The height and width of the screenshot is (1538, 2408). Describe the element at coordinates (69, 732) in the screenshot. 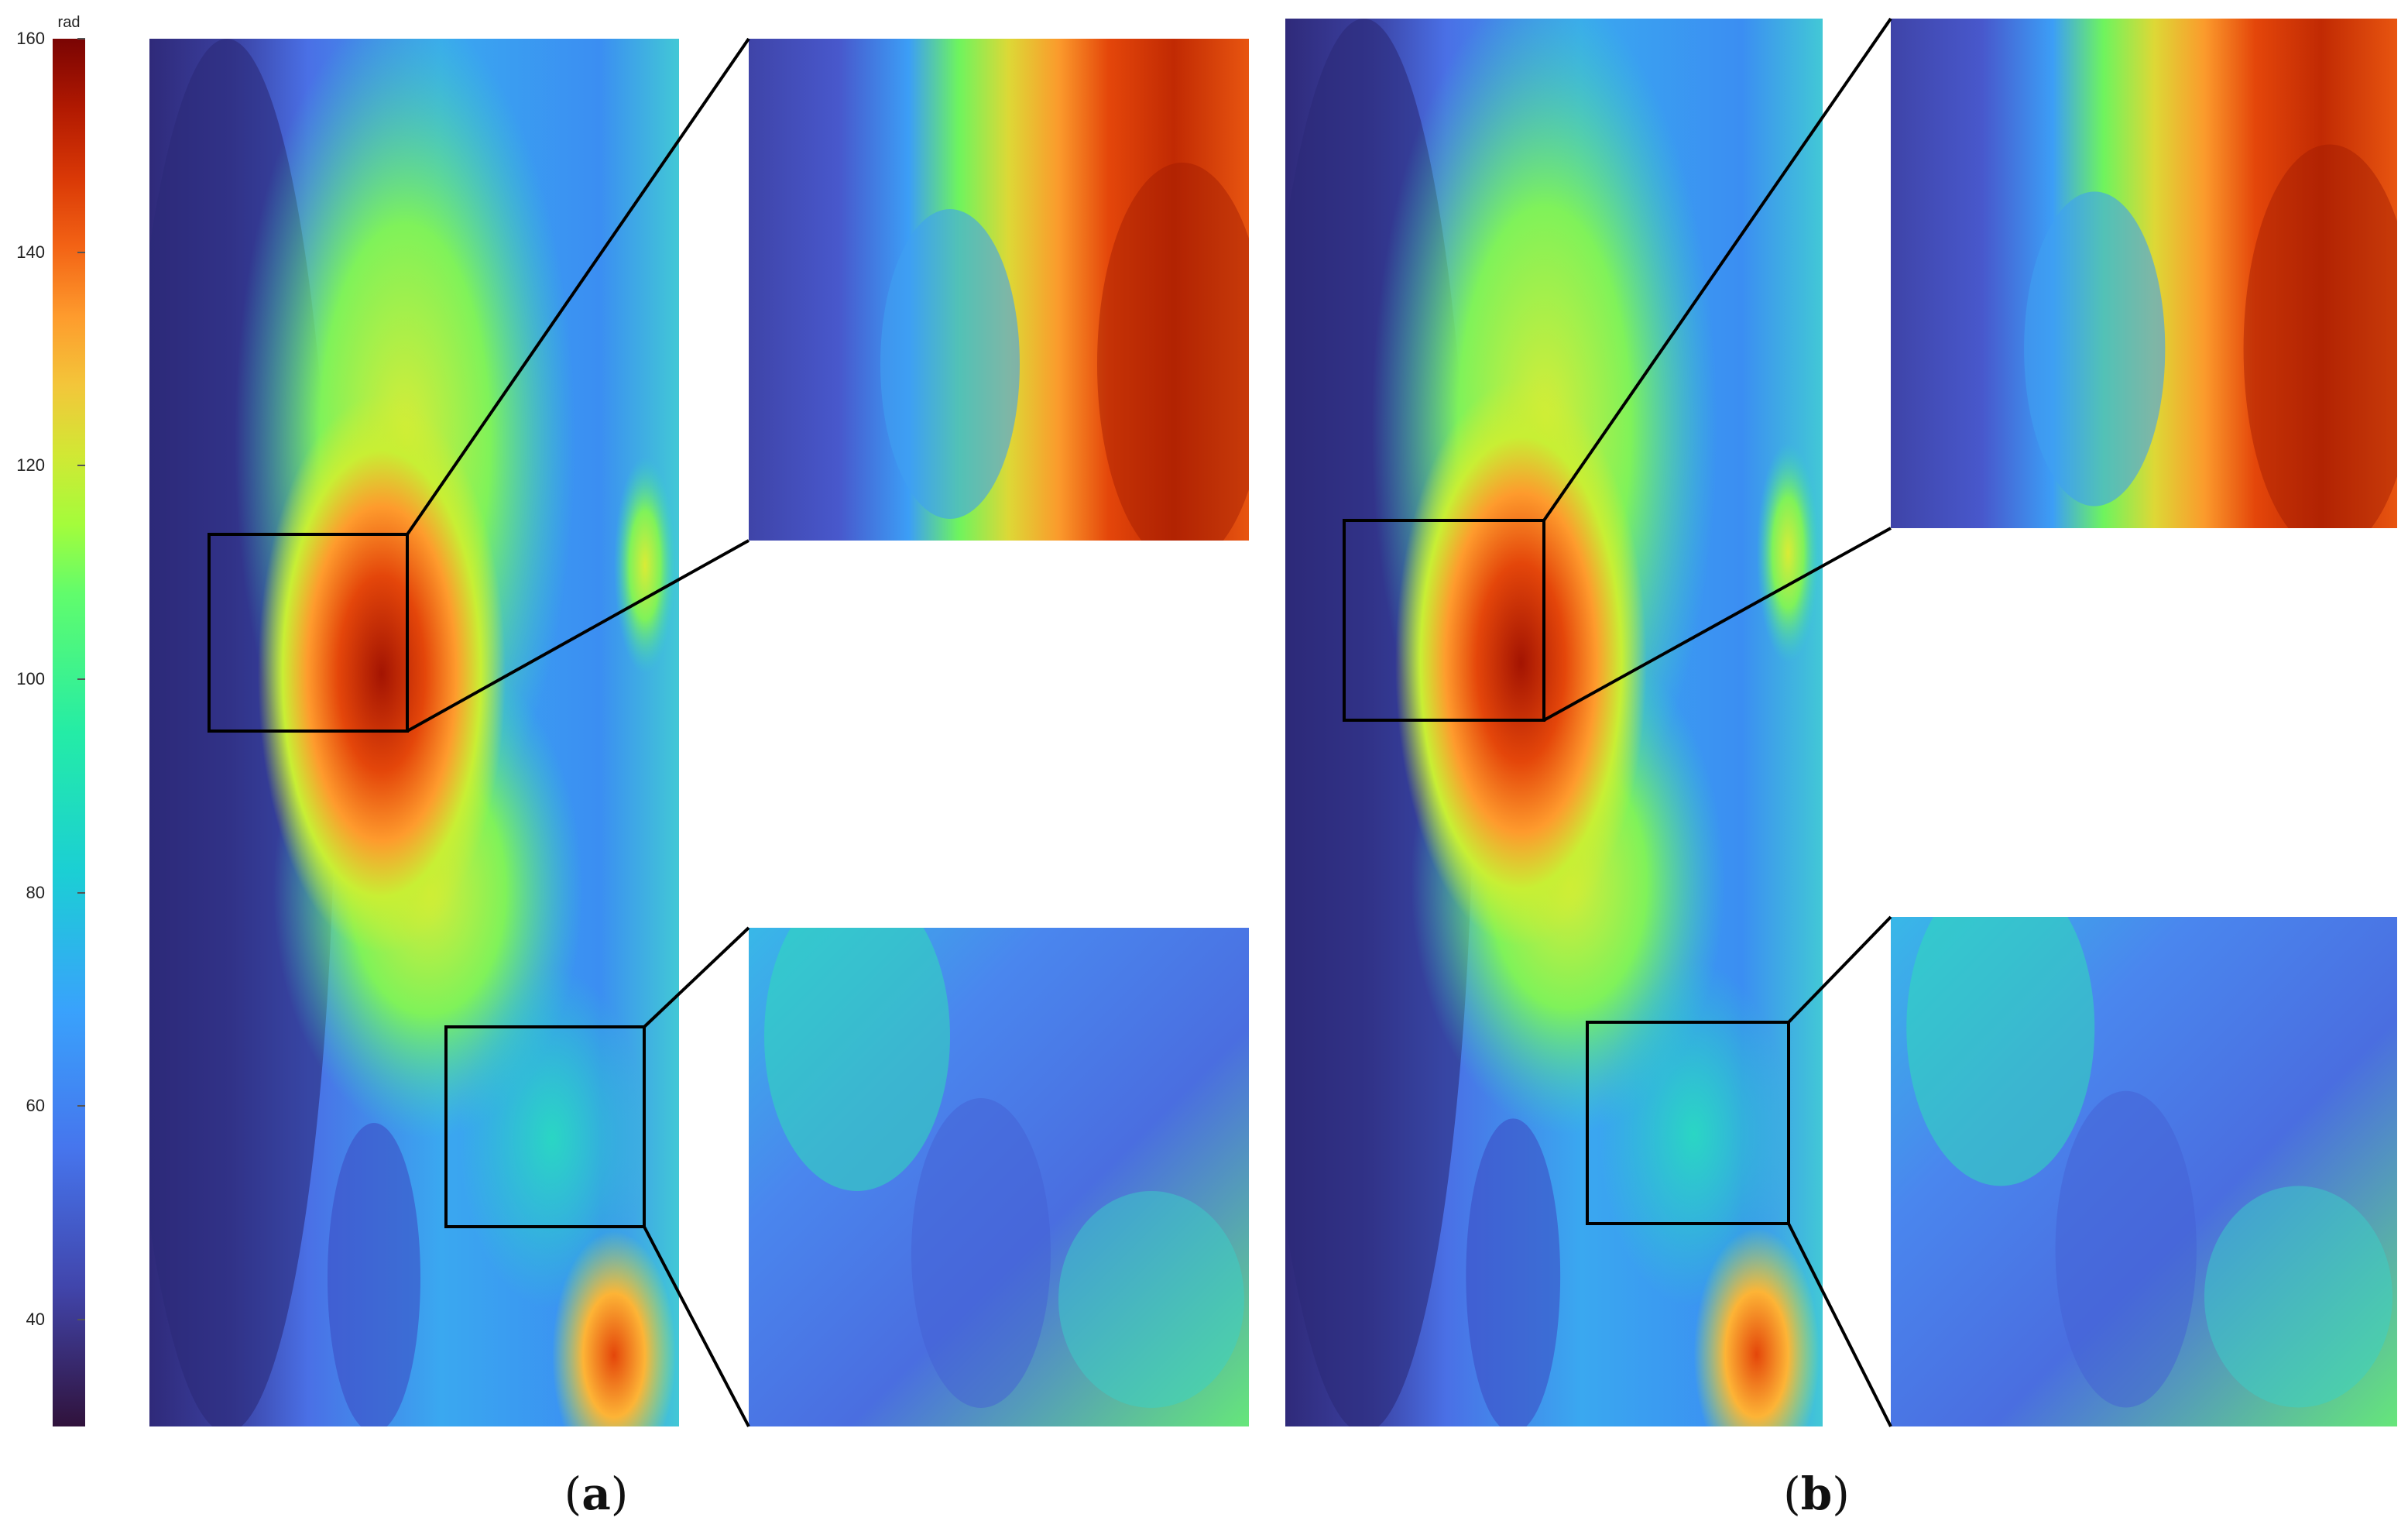

I see `colorbar` at that location.